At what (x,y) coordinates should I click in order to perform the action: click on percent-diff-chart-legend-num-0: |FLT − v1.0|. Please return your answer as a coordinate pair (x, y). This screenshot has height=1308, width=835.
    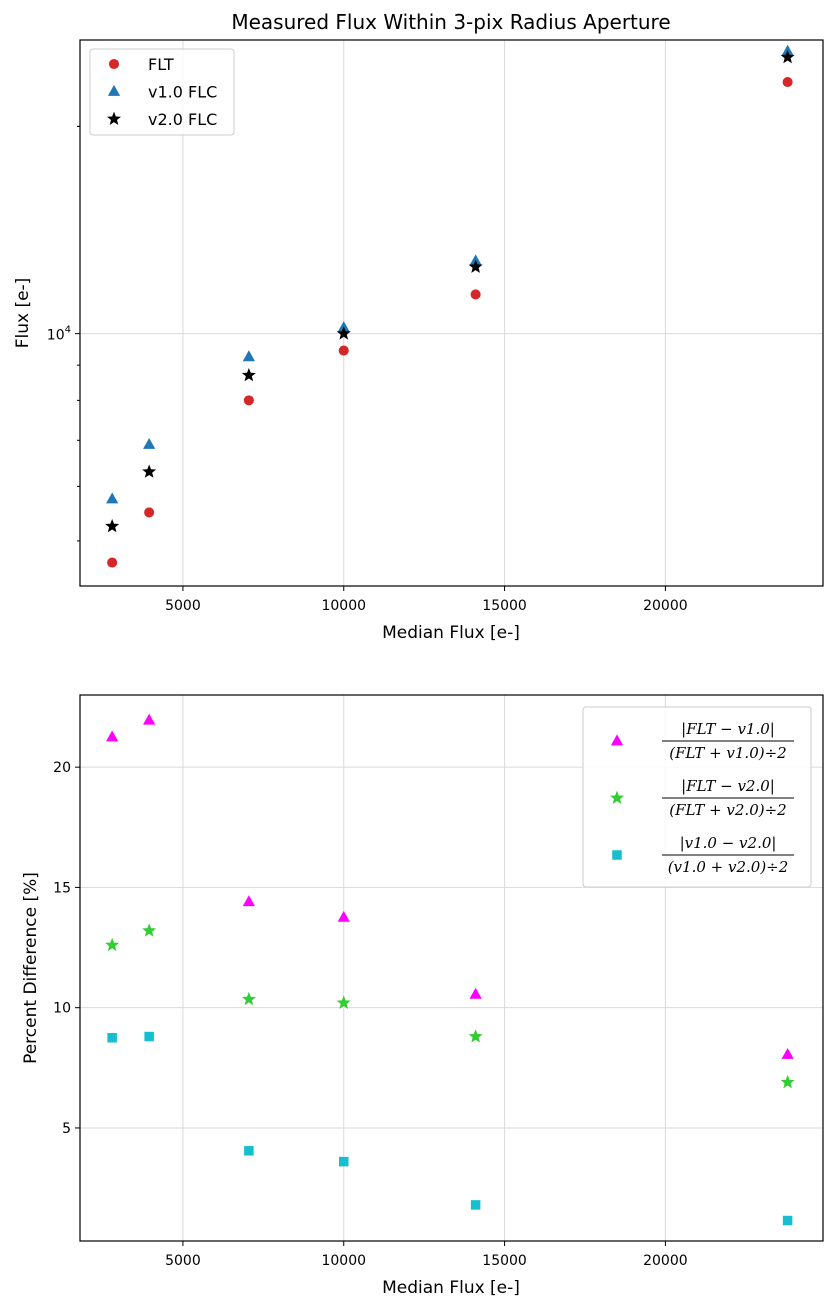
    Looking at the image, I should click on (728, 729).